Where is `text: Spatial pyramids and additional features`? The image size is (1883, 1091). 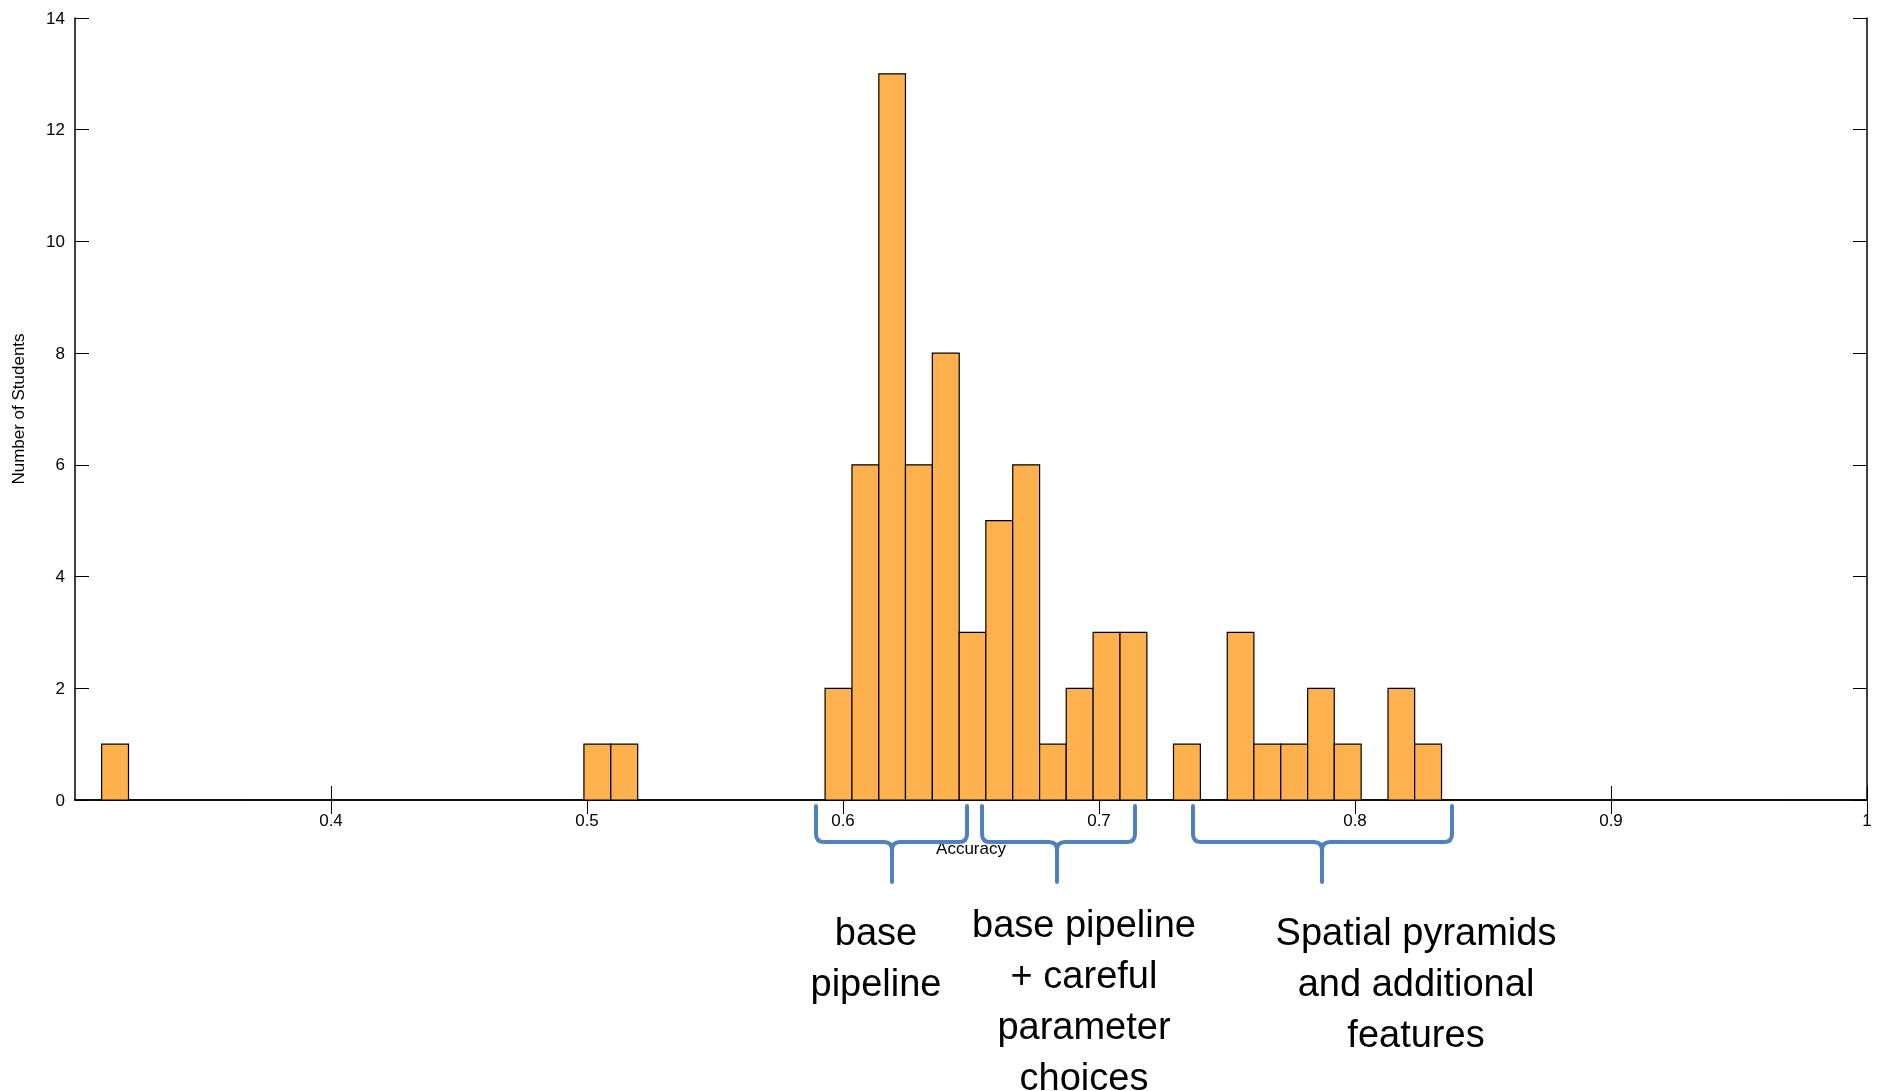 text: Spatial pyramids and additional features is located at coordinates (1416, 982).